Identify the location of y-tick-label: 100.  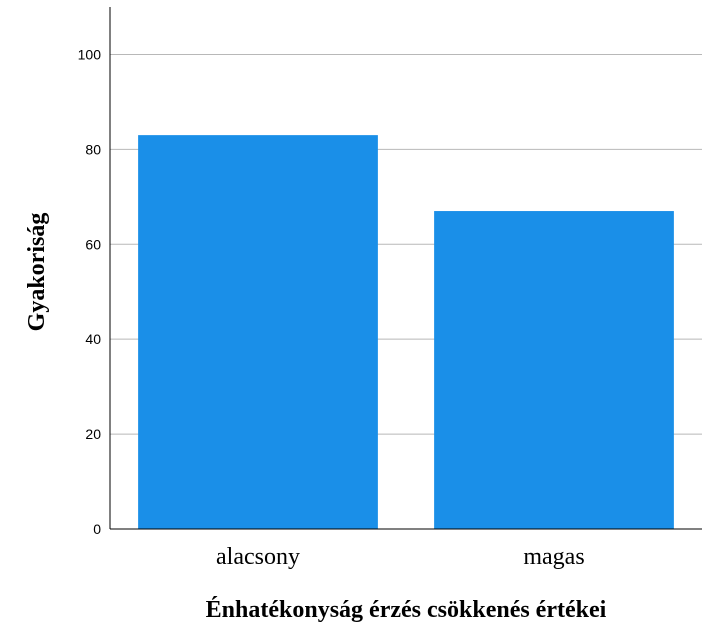
(90, 54).